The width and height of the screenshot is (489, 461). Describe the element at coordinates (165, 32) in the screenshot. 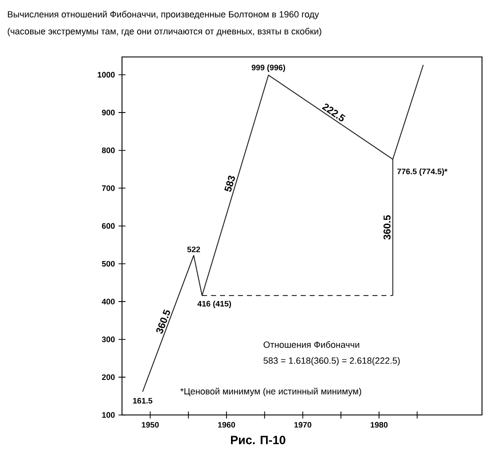

I see `chart-subtitle: (часовые экстремумы там, где они отличаются от дневных, взяты в скобки)` at that location.